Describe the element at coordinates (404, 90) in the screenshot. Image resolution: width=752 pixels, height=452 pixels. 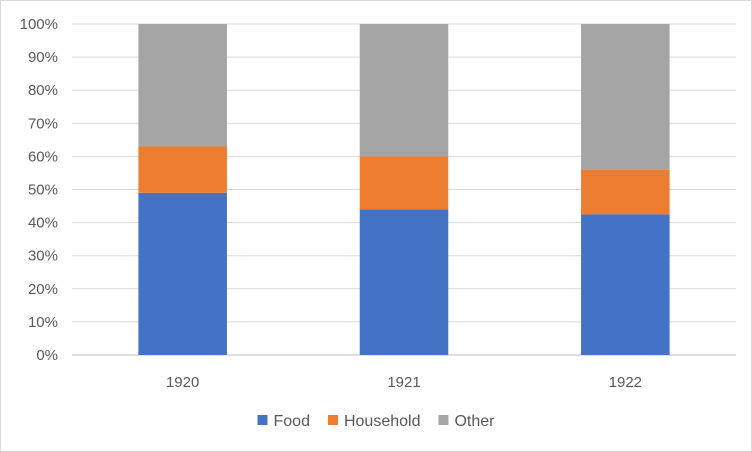
I see `bar-other-1921` at that location.